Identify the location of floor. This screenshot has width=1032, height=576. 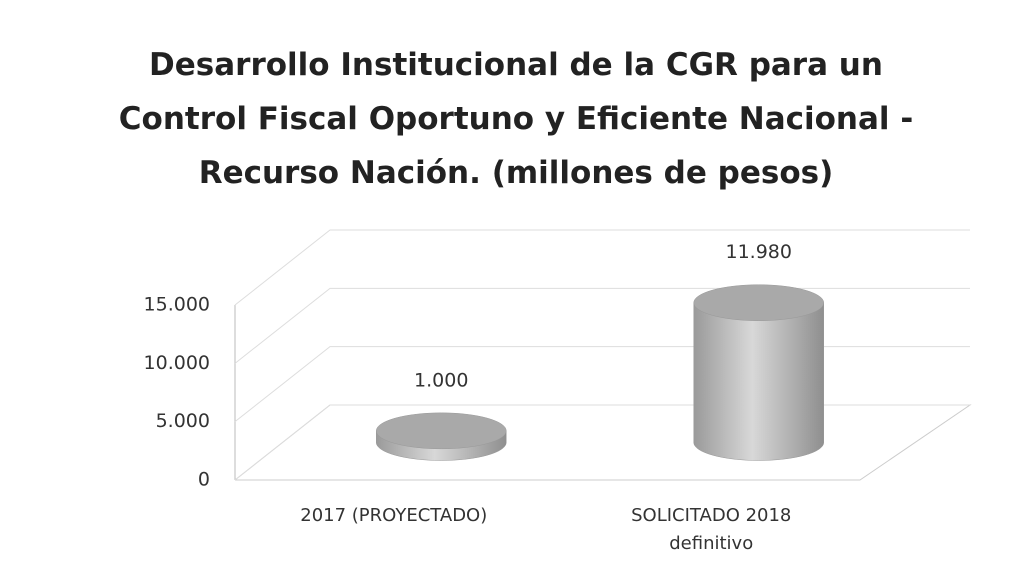
(603, 442).